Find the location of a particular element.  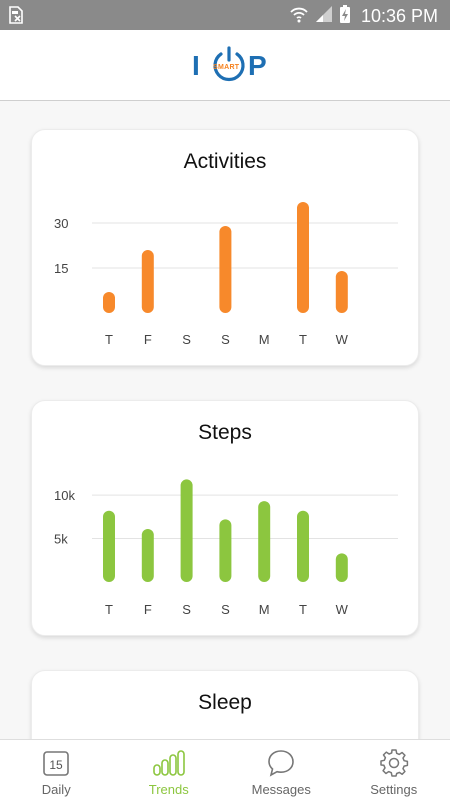

logo-letter-p: P is located at coordinates (257, 65).